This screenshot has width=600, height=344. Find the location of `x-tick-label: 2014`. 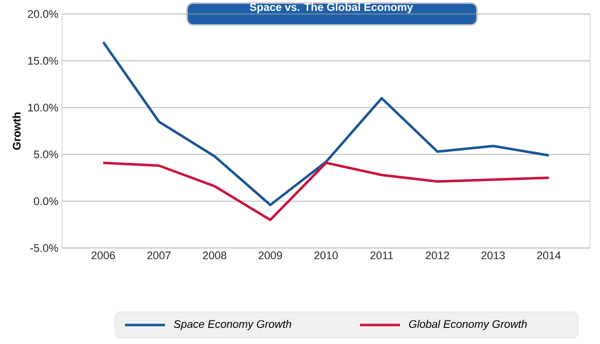

x-tick-label: 2014 is located at coordinates (549, 256).